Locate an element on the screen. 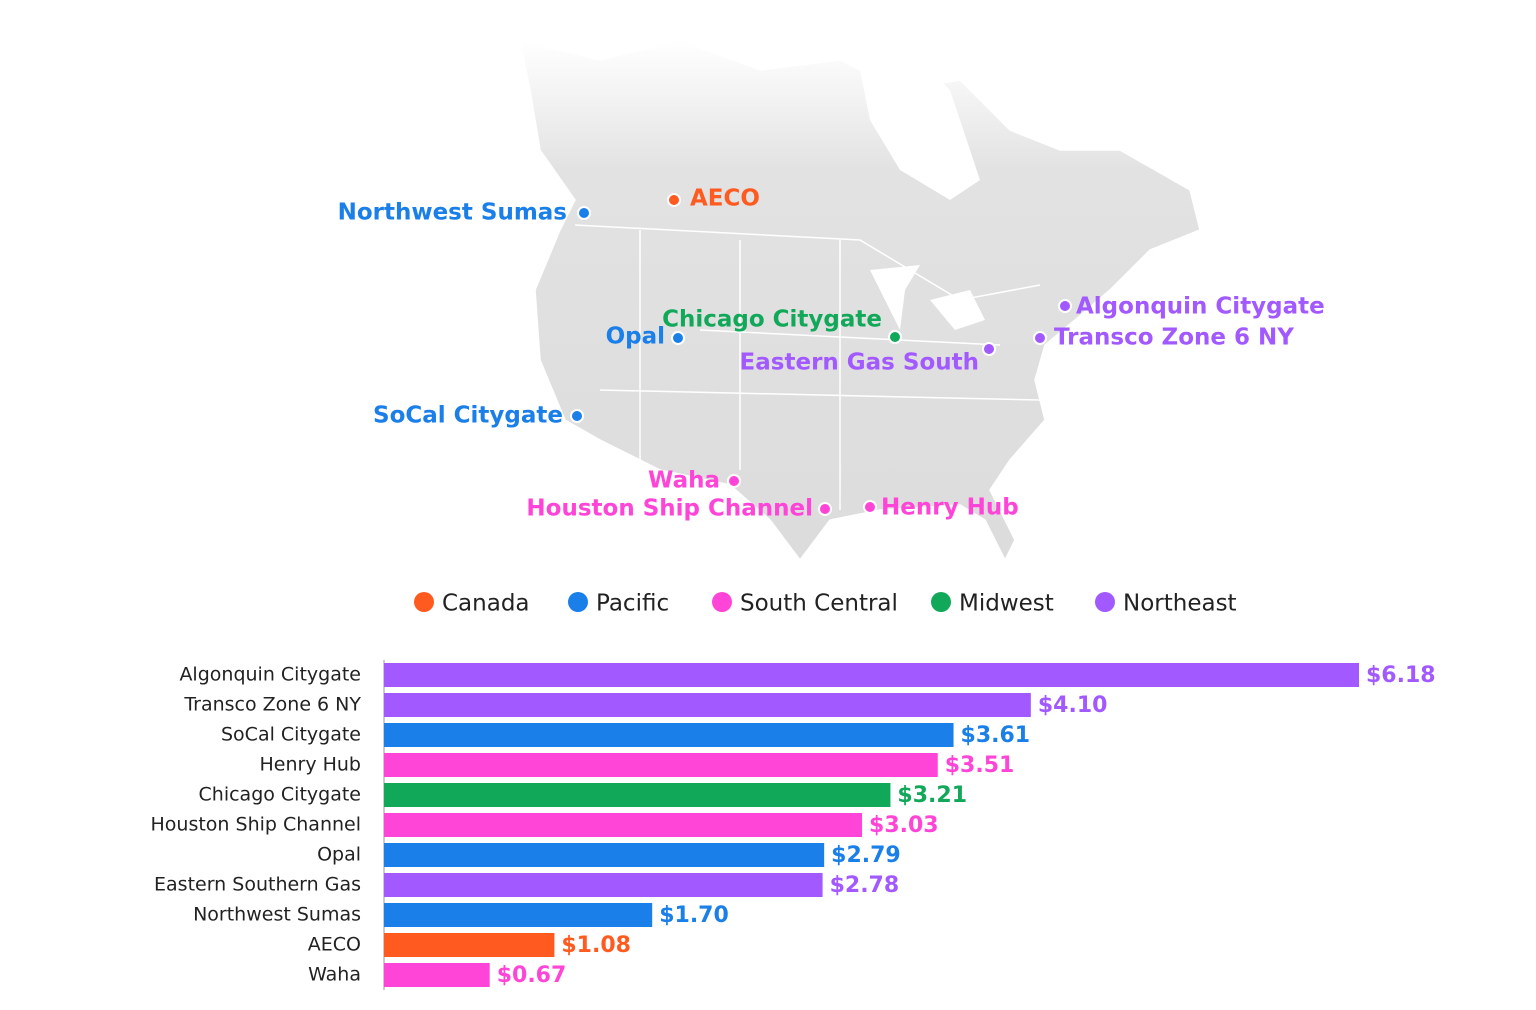 The width and height of the screenshot is (1536, 1010). map-label: Opal is located at coordinates (635, 337).